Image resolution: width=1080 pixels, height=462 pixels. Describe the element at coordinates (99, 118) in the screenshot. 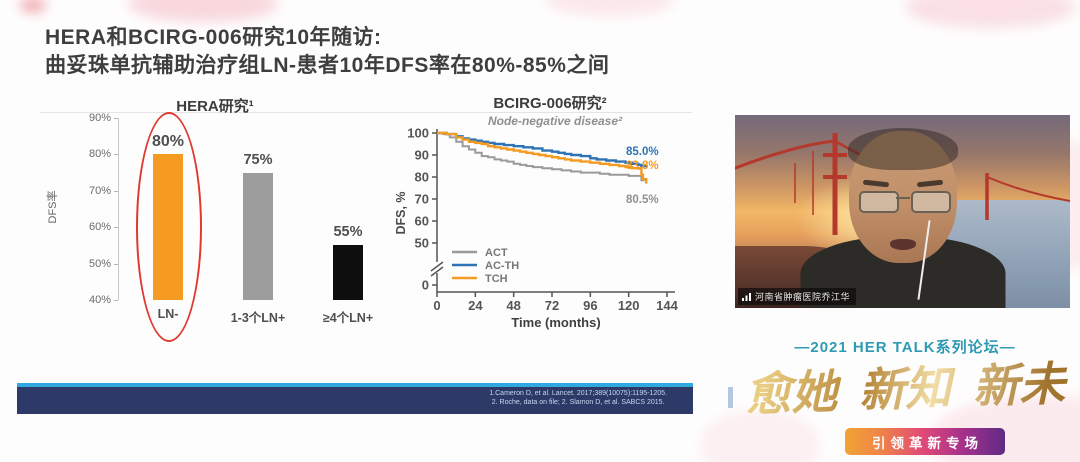

I see `y-tick-label: 90%` at that location.